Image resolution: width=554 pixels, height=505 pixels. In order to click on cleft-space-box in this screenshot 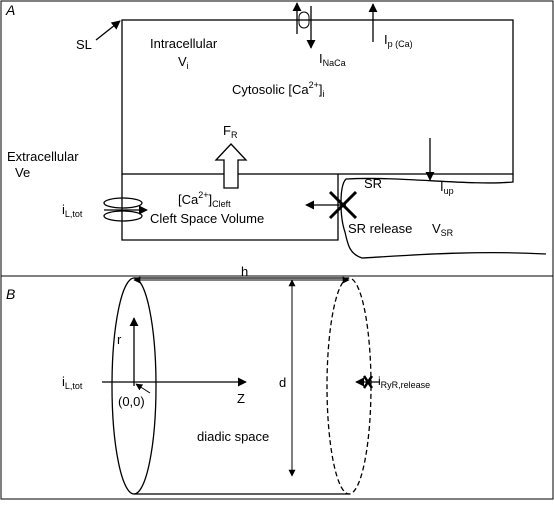, I will do `click(230, 207)`.